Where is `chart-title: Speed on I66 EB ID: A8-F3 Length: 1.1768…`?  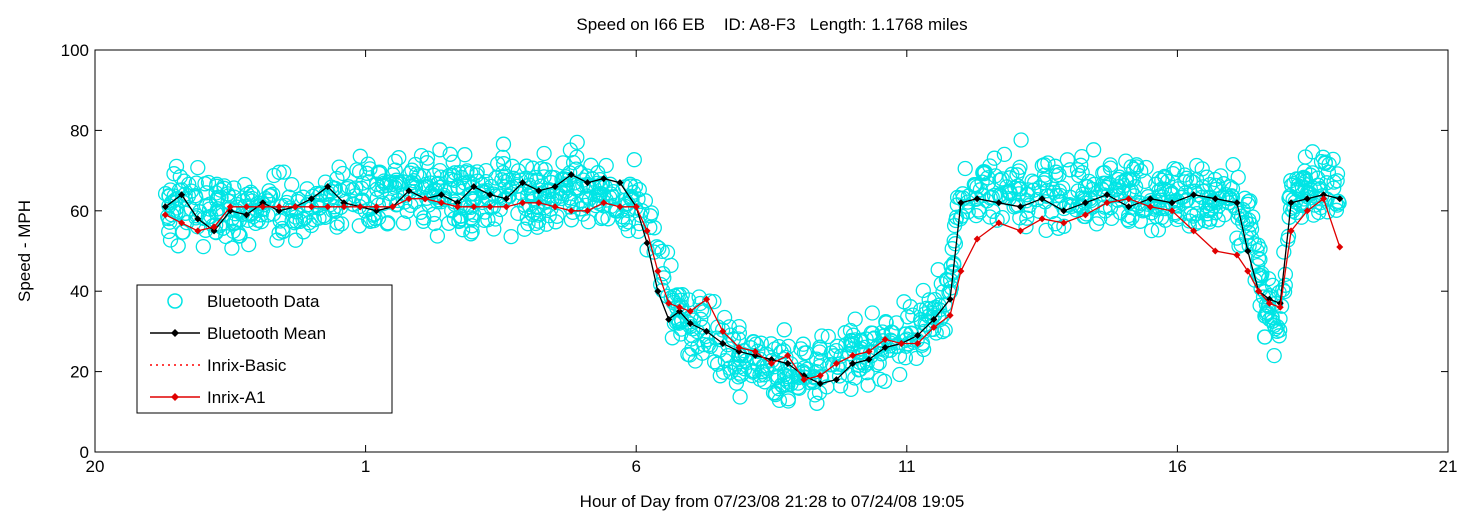
chart-title: Speed on I66 EB ID: A8-F3 Length: 1.1768… is located at coordinates (771, 24).